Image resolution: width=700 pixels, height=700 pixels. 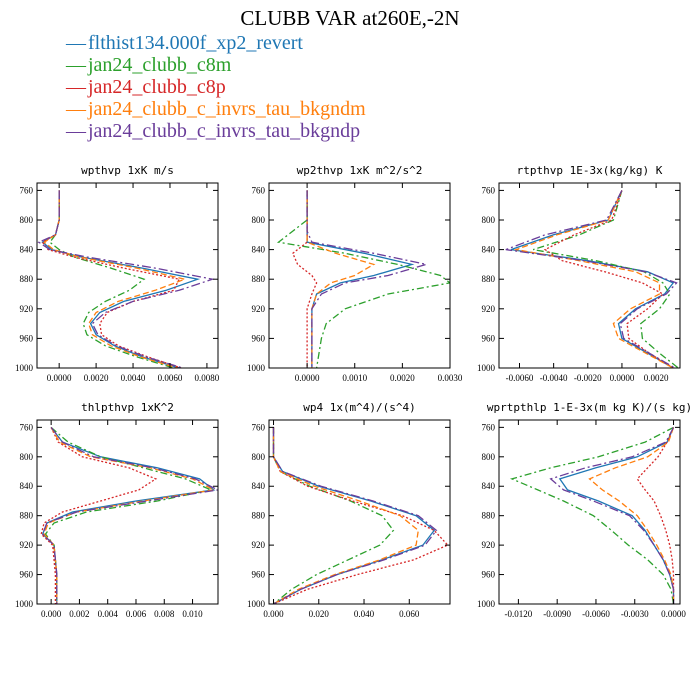 What do you see at coordinates (157, 87) in the screenshot?
I see `legend-label: jan24_clubb_c8p` at bounding box center [157, 87].